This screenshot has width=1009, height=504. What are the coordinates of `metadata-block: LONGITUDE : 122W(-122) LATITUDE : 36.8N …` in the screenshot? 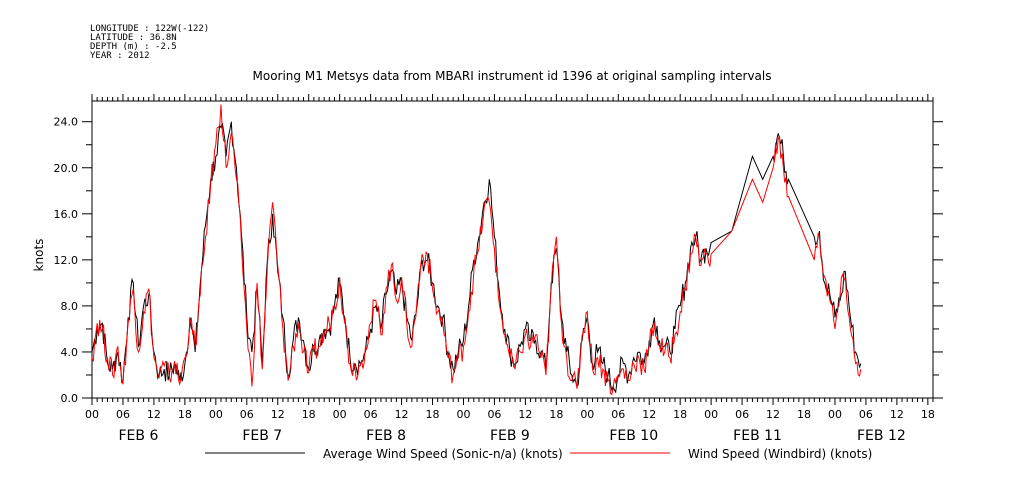 It's located at (149, 42).